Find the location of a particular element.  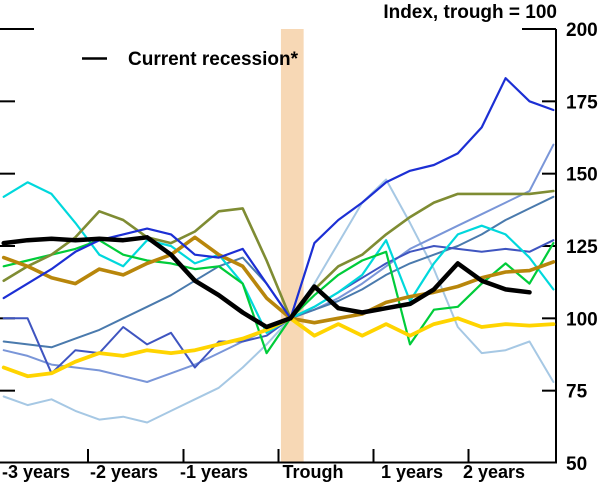

legend: Current recession* is located at coordinates (190, 59).